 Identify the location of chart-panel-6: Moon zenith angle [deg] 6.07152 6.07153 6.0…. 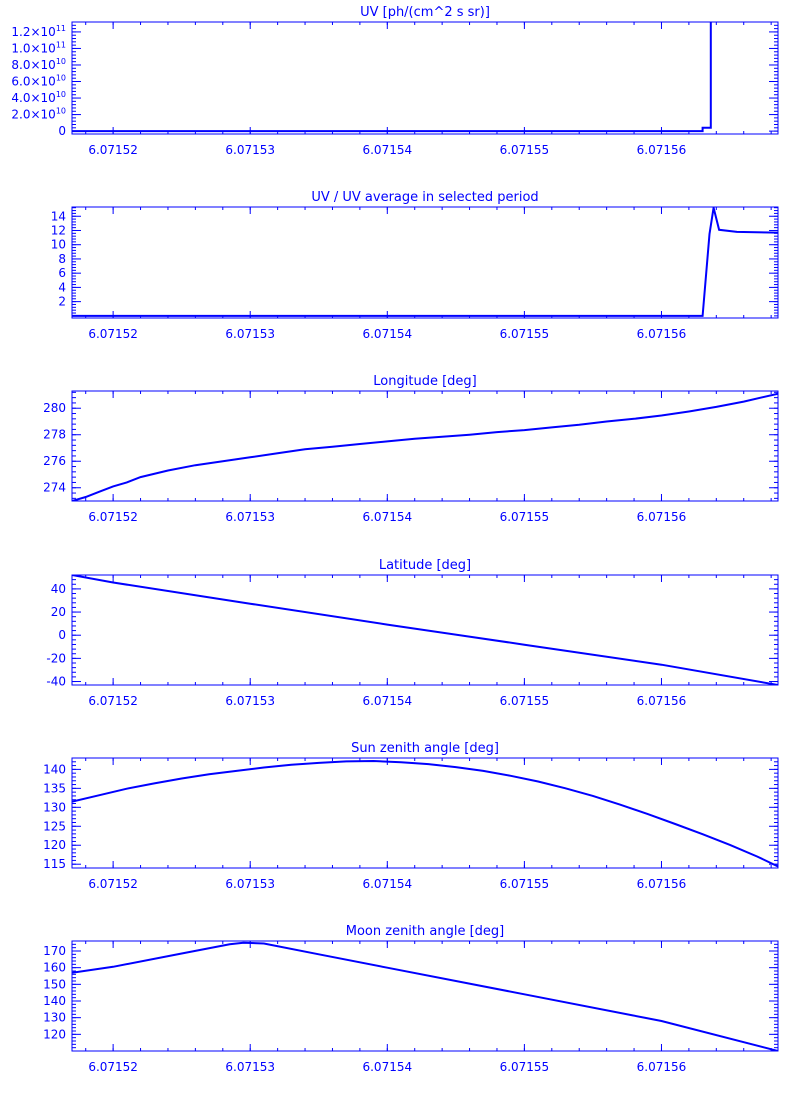
(411, 999).